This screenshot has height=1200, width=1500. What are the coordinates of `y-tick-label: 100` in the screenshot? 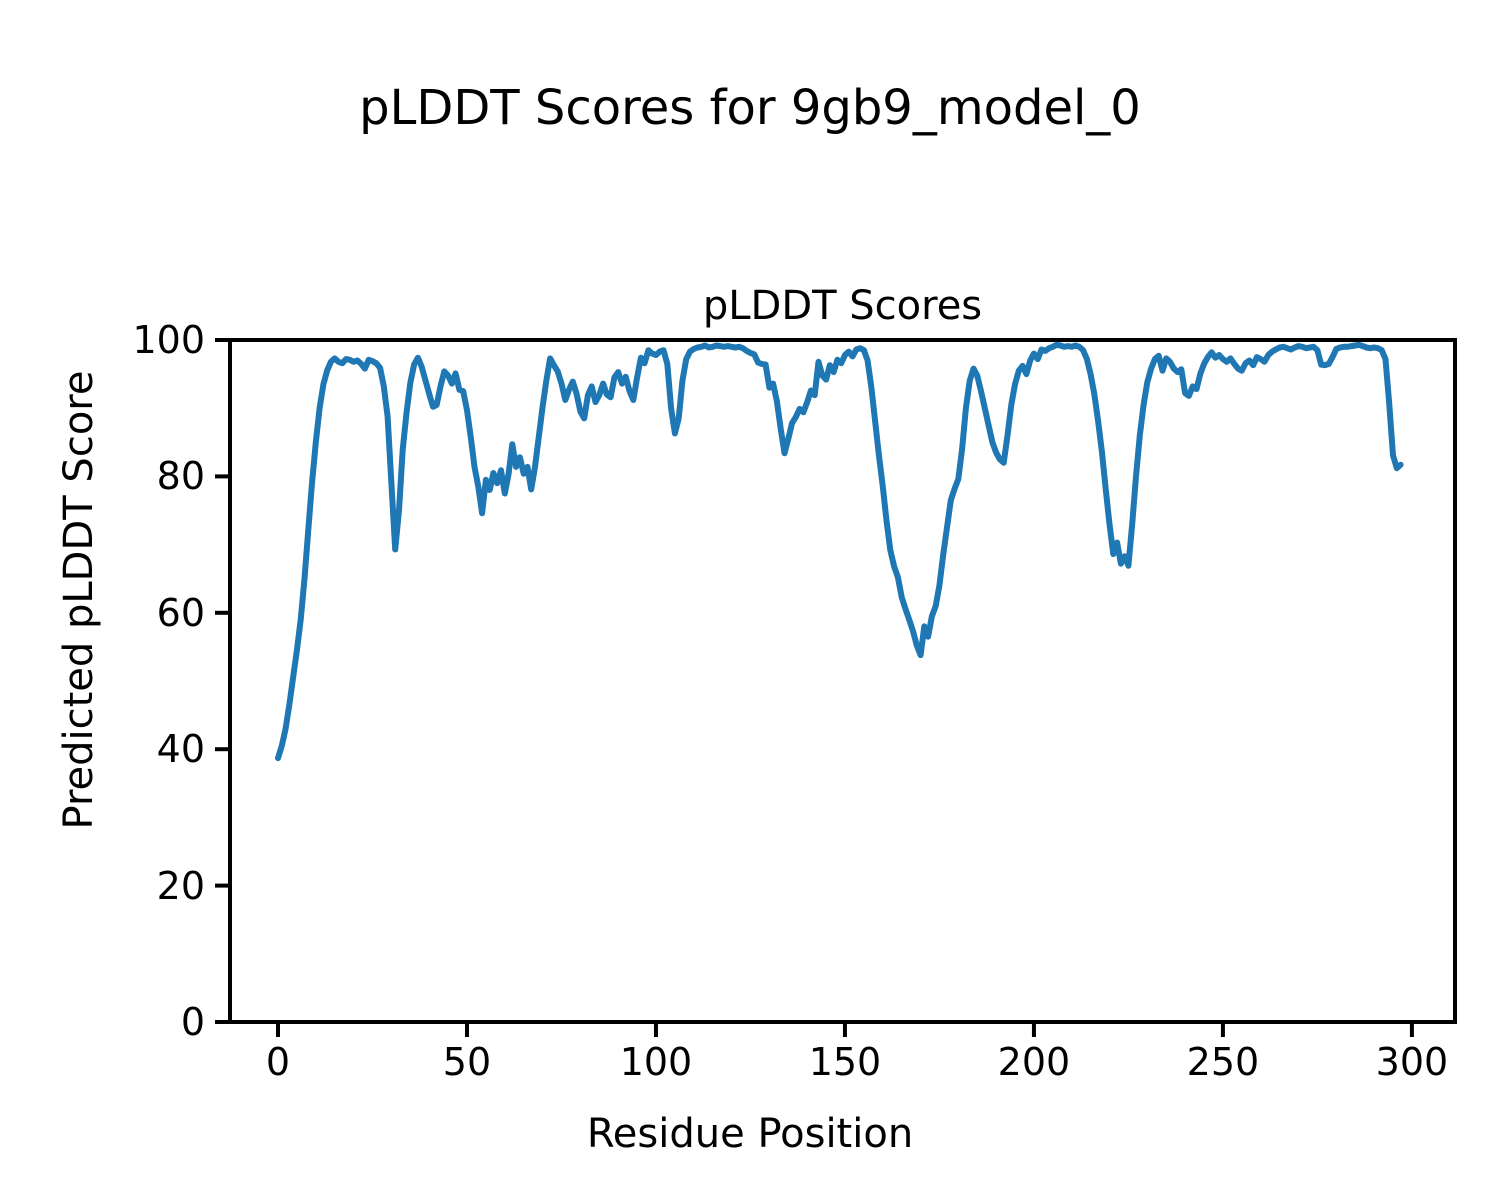 It's located at (168, 340).